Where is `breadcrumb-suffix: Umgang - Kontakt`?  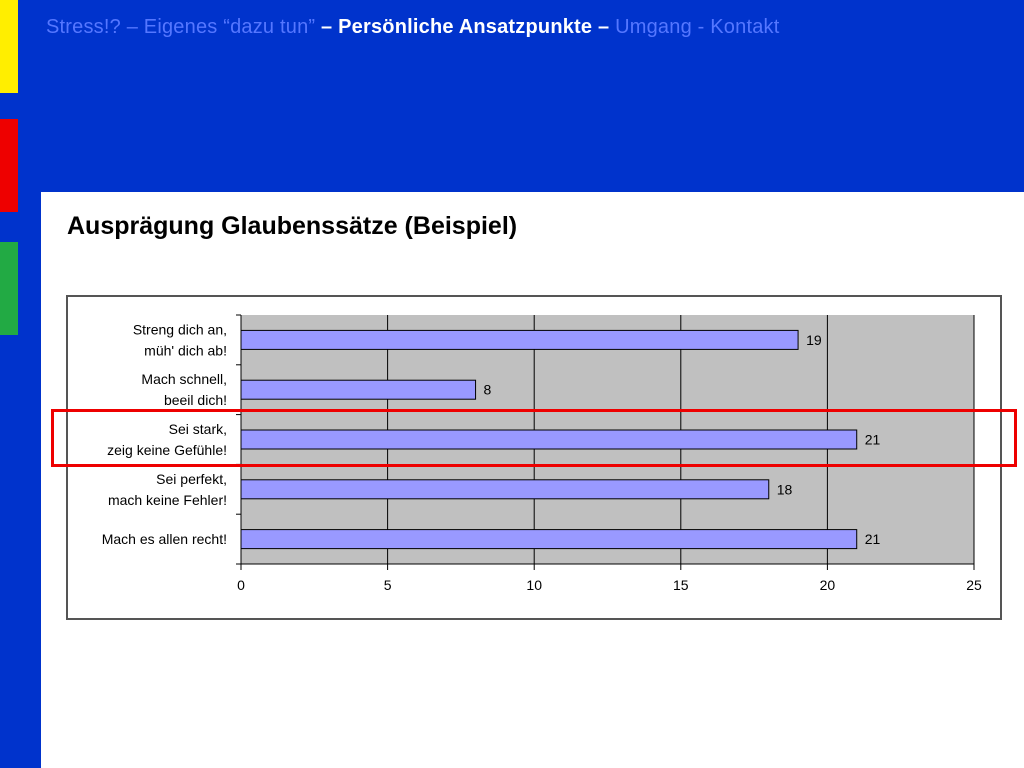
breadcrumb-suffix: Umgang - Kontakt is located at coordinates (697, 27).